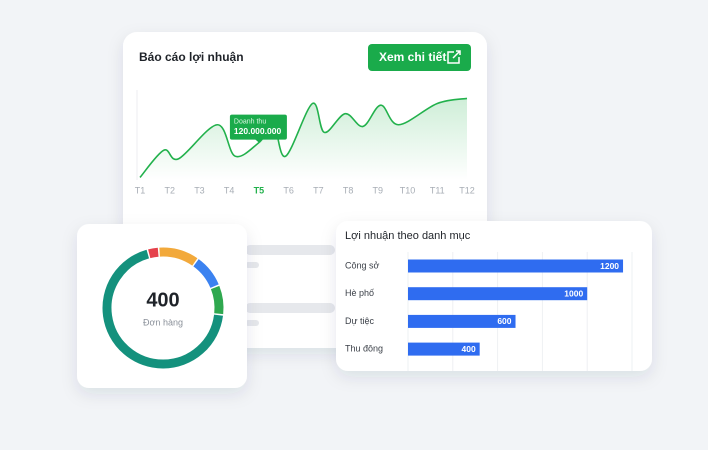  Describe the element at coordinates (360, 321) in the screenshot. I see `category-label: Dự tiệc` at that location.